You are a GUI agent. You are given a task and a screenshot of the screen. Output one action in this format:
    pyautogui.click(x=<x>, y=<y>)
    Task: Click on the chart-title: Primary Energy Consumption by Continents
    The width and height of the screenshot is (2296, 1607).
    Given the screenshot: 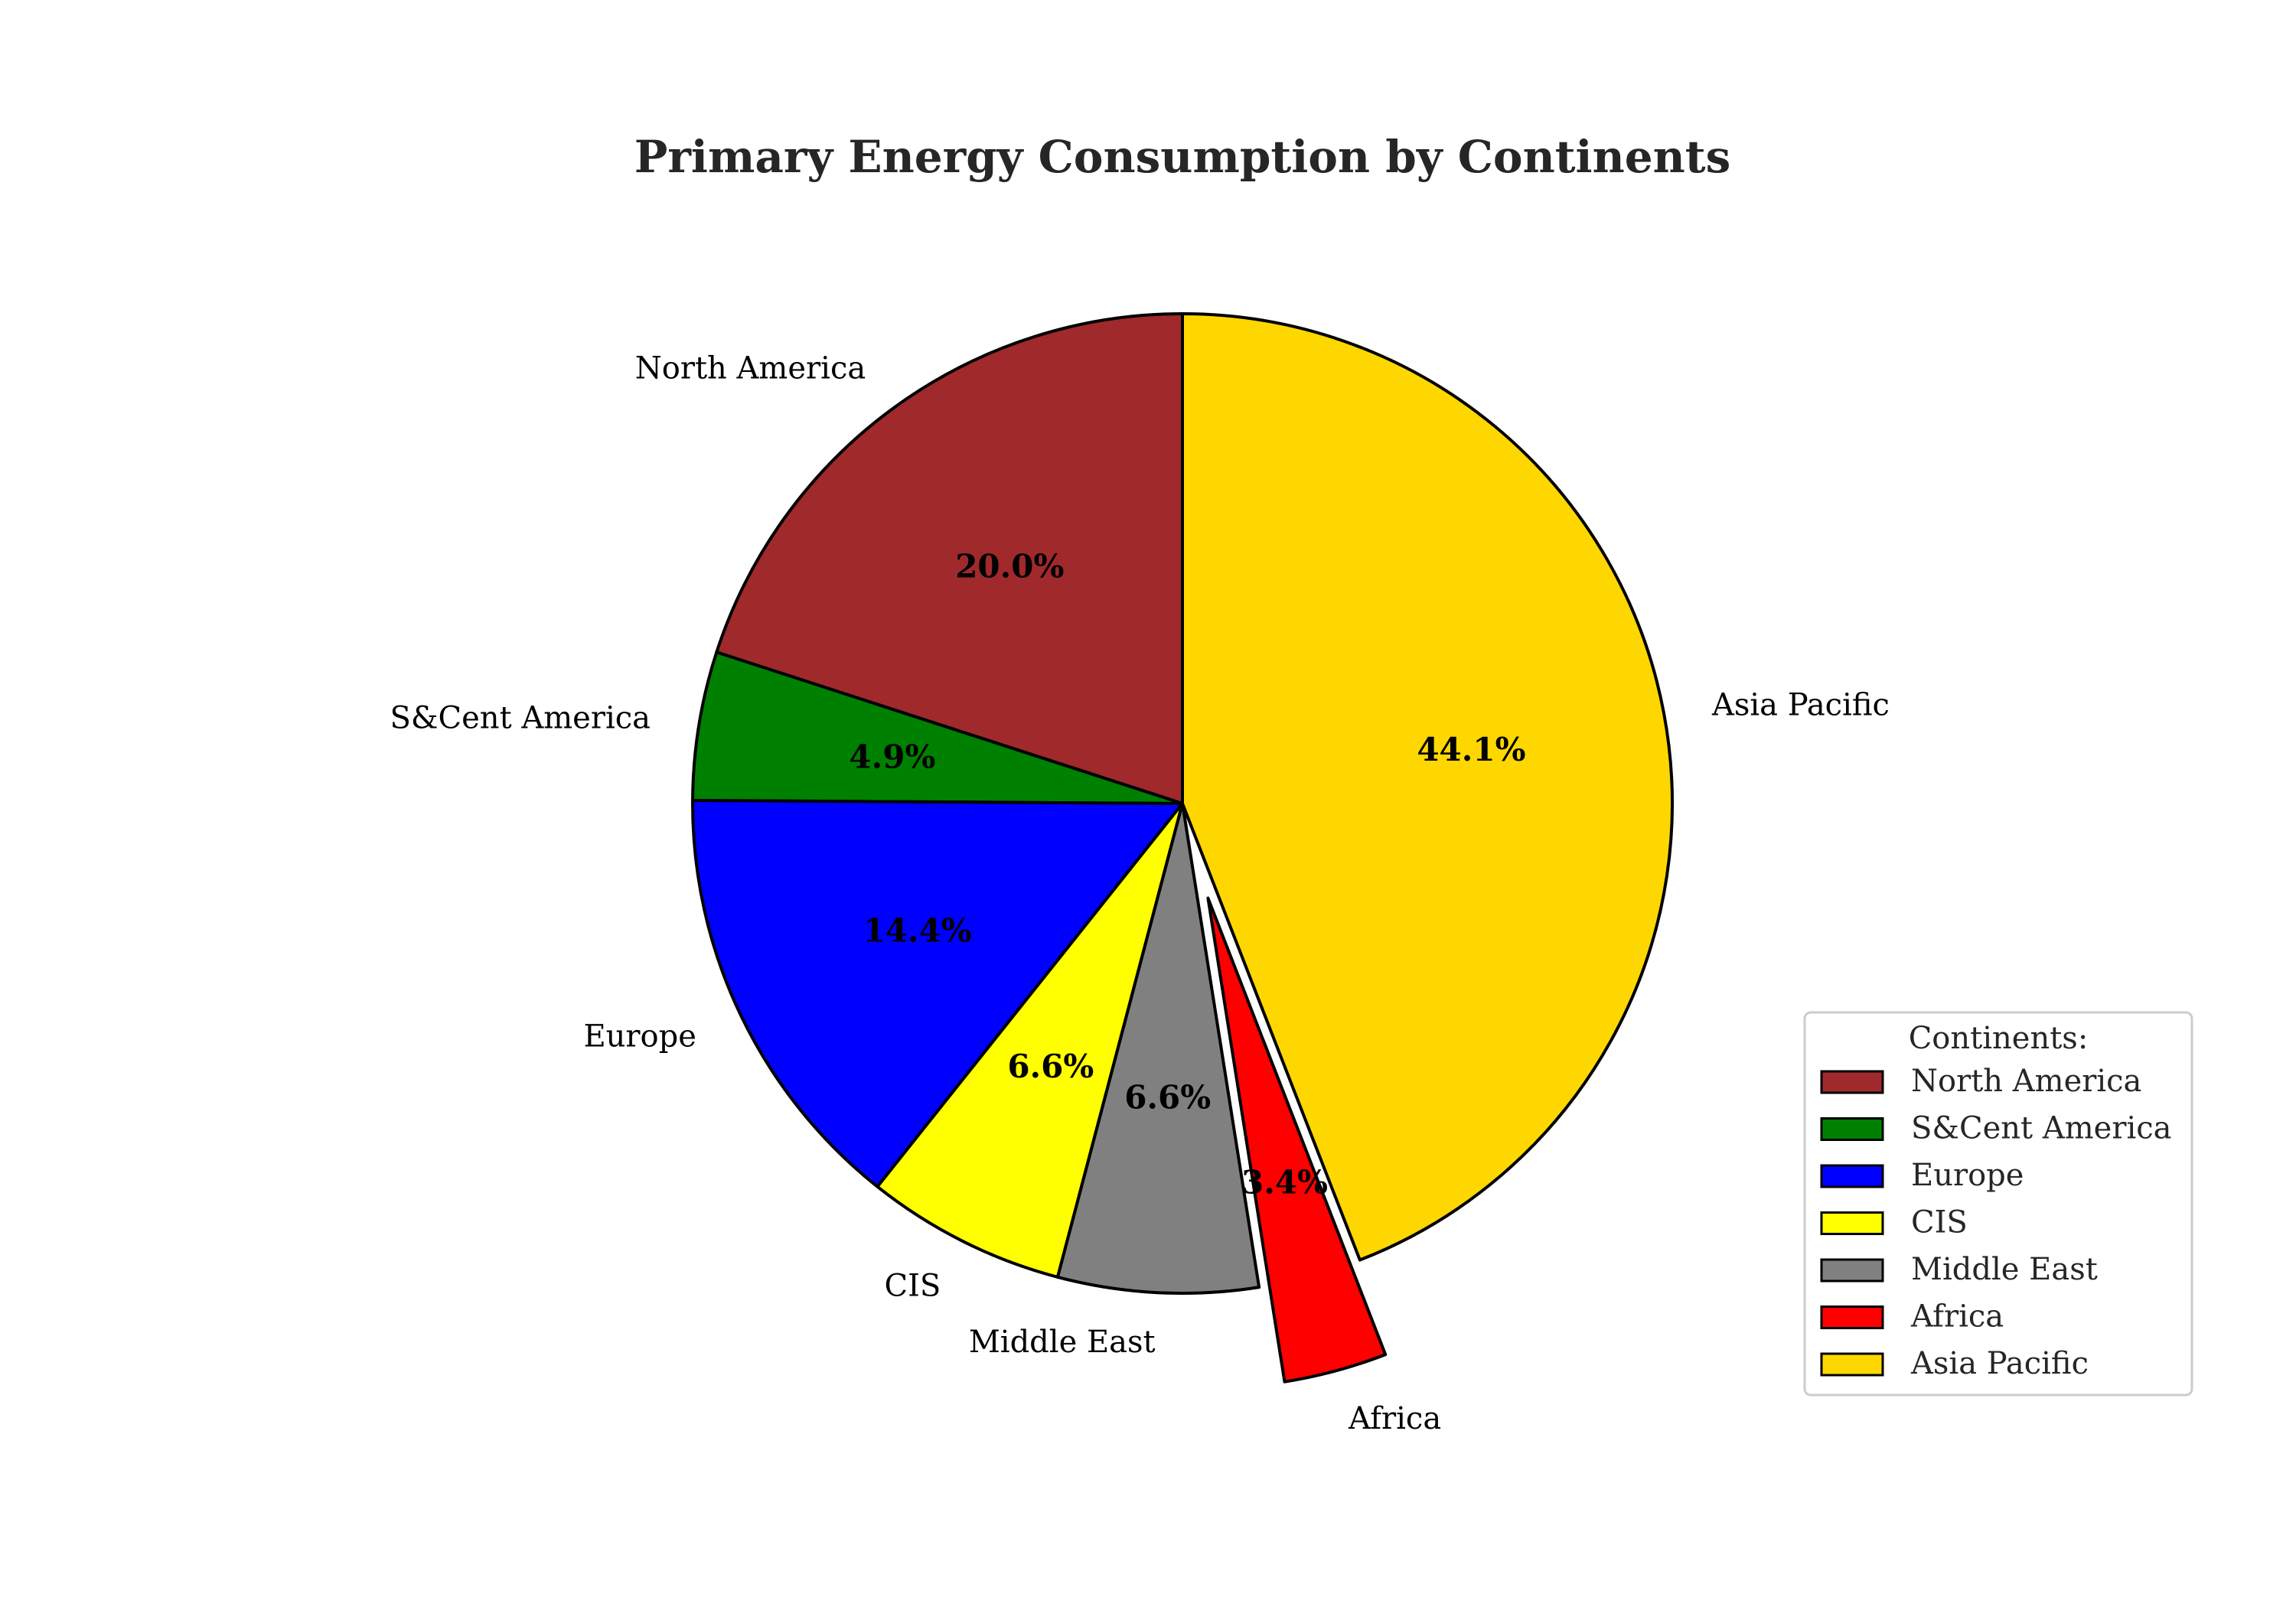 What is the action you would take?
    pyautogui.click(x=1182, y=157)
    